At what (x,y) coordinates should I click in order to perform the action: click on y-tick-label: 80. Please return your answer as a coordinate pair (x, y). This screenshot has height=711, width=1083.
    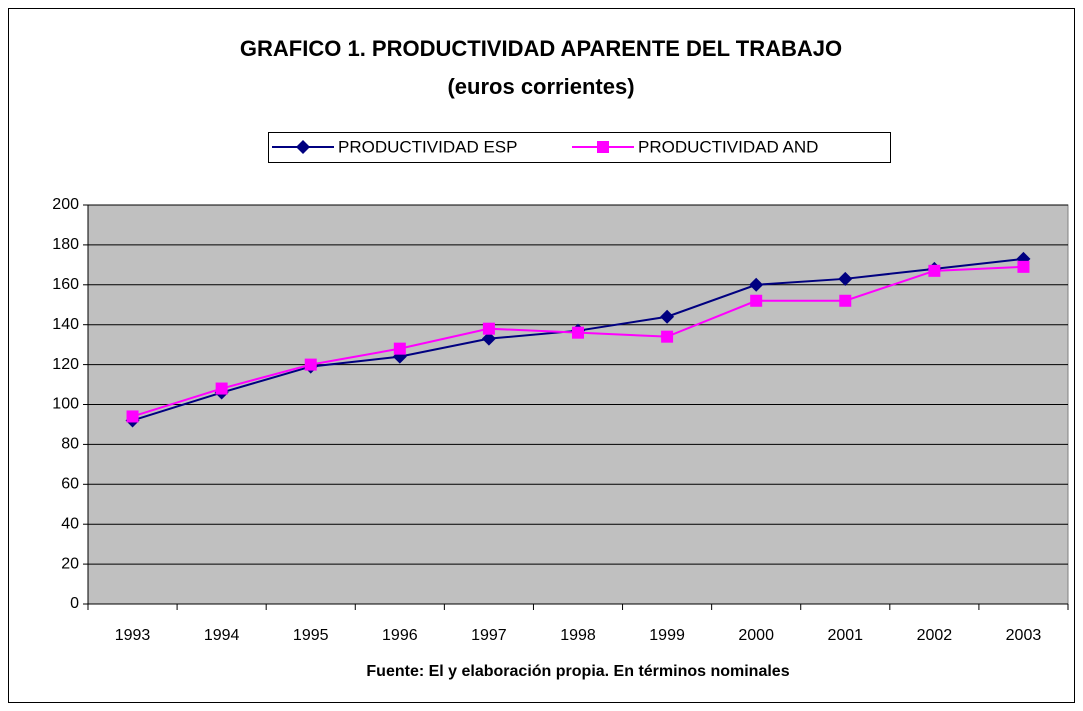
    Looking at the image, I should click on (70, 444).